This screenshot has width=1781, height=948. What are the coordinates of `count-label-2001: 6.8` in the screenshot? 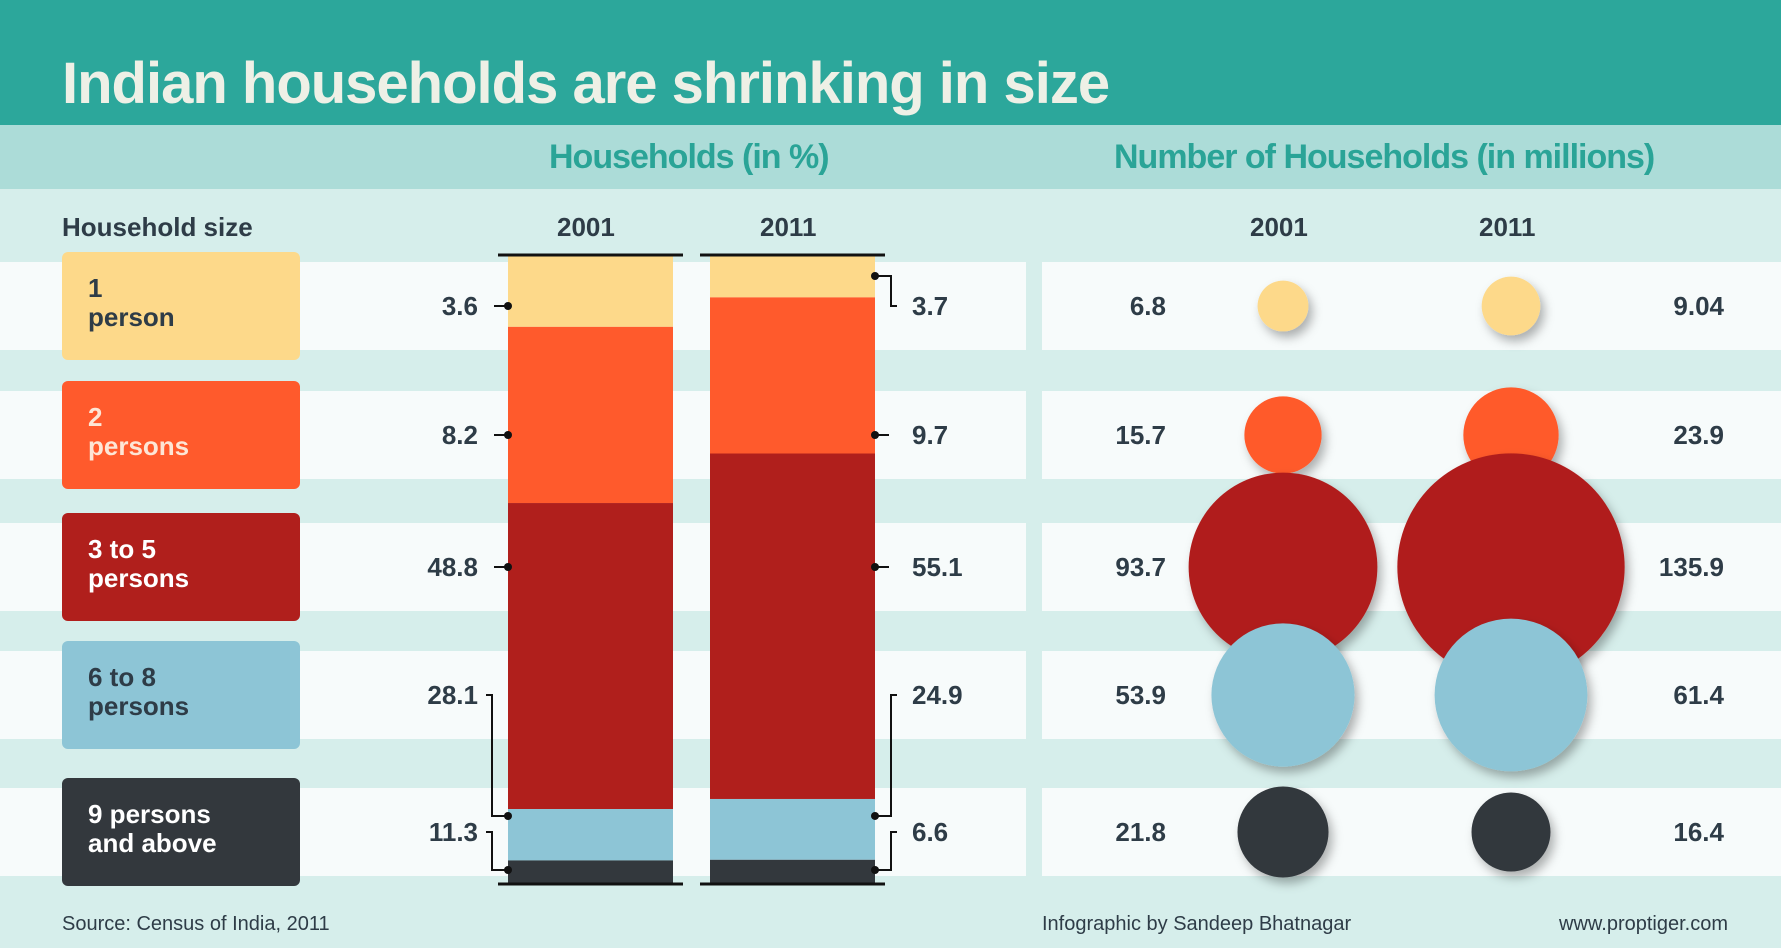 It's located at (1147, 306).